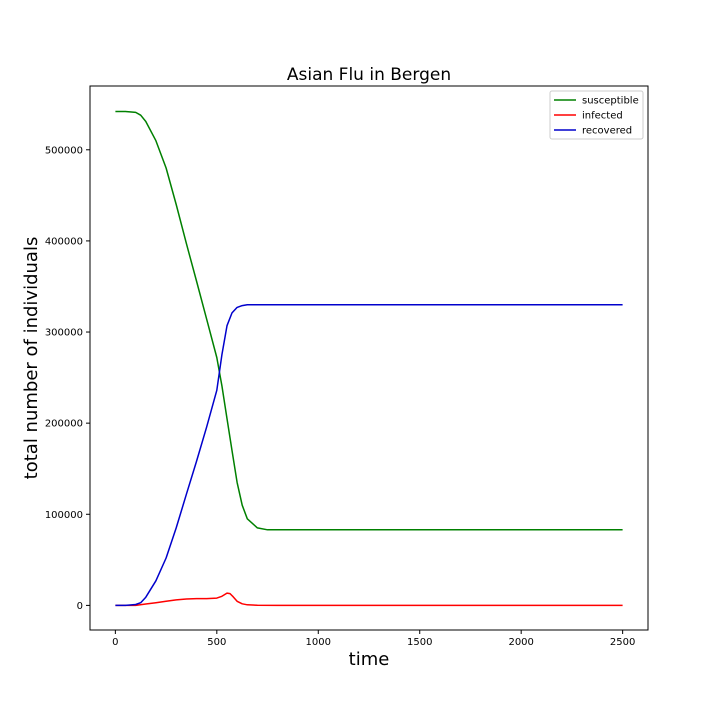  What do you see at coordinates (64, 241) in the screenshot?
I see `y-tick-label: 400000` at bounding box center [64, 241].